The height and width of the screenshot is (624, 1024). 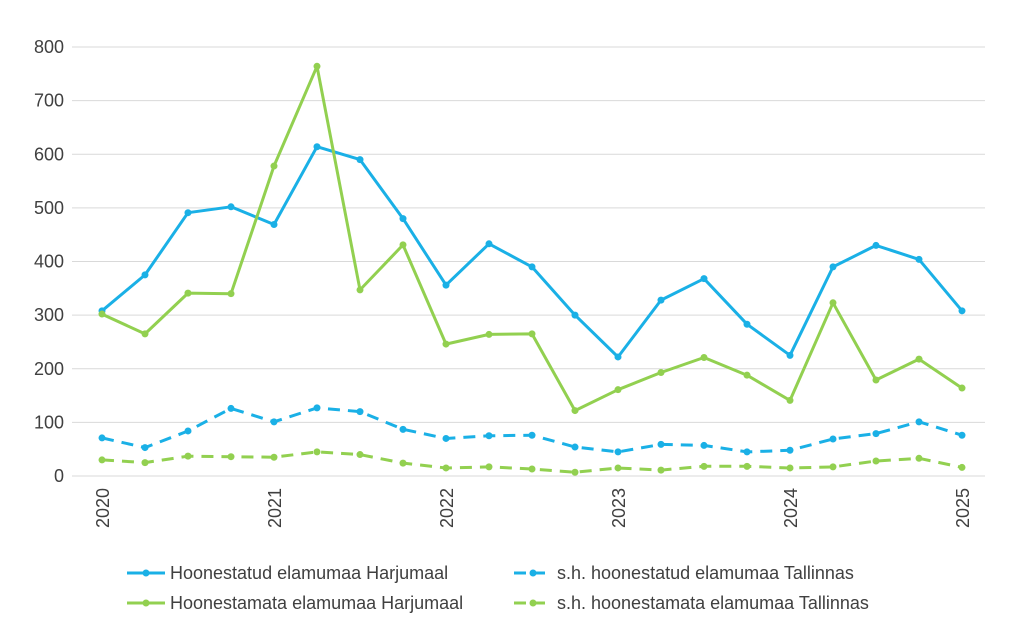 What do you see at coordinates (49, 208) in the screenshot?
I see `y-tick-label: 500` at bounding box center [49, 208].